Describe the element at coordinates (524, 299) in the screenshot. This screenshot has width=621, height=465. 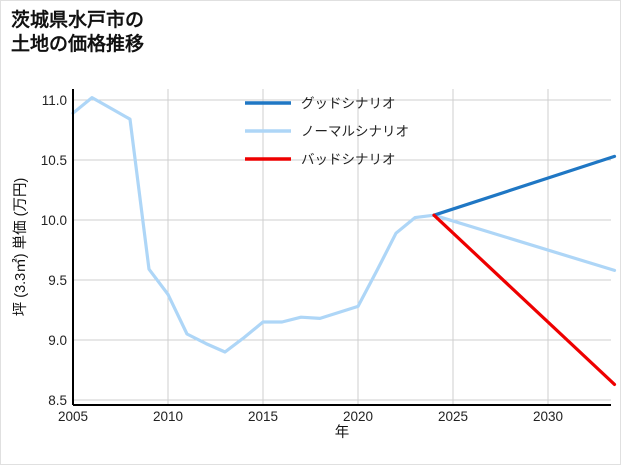
I see `series-line-bad` at that location.